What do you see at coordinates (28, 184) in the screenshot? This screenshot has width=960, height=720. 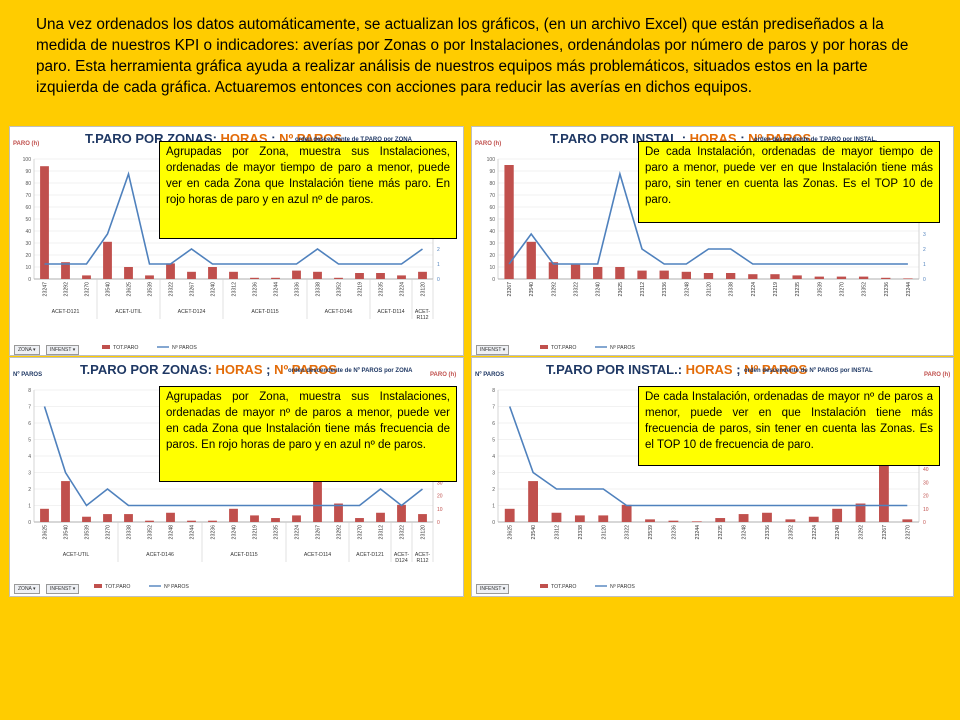 I see `left-tick-label: 80` at bounding box center [28, 184].